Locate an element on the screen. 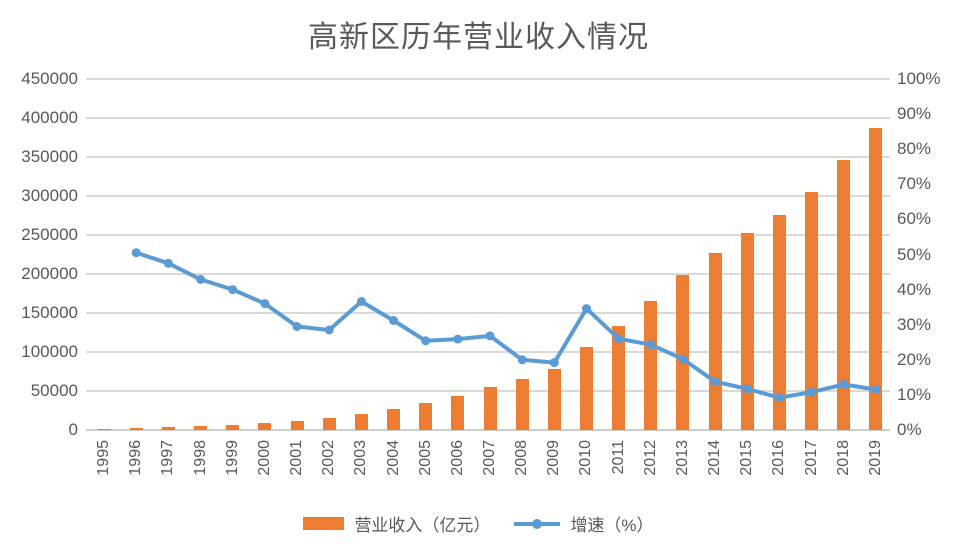 The width and height of the screenshot is (957, 554). bar-2013 is located at coordinates (683, 352).